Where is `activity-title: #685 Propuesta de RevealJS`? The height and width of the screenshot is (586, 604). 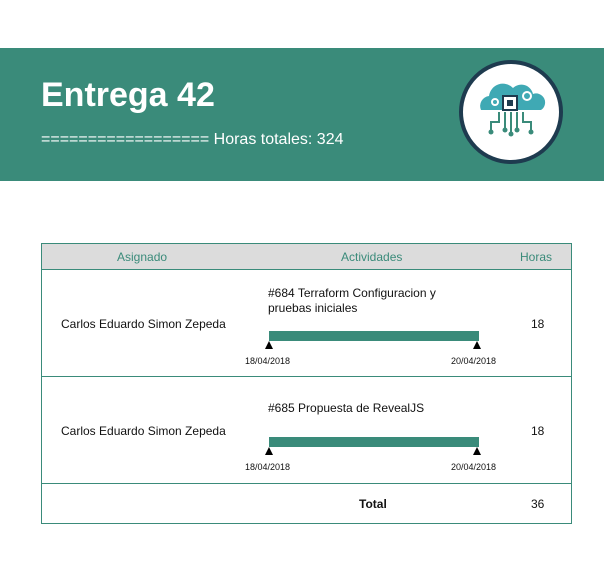 activity-title: #685 Propuesta de RevealJS is located at coordinates (346, 408).